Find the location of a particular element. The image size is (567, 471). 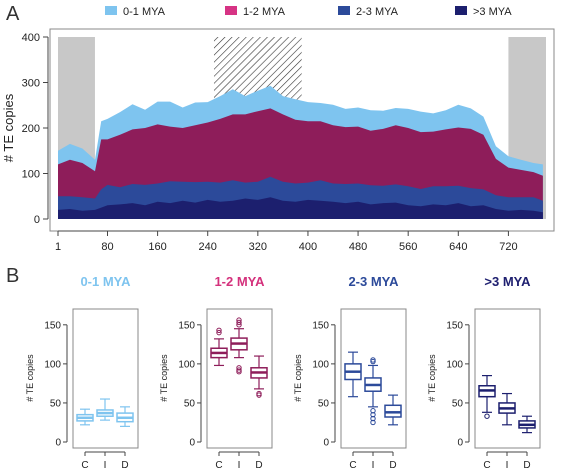

box-panel: 2-3 MYA 0 50 100 150 # TE copies C I D is located at coordinates (350, 372).